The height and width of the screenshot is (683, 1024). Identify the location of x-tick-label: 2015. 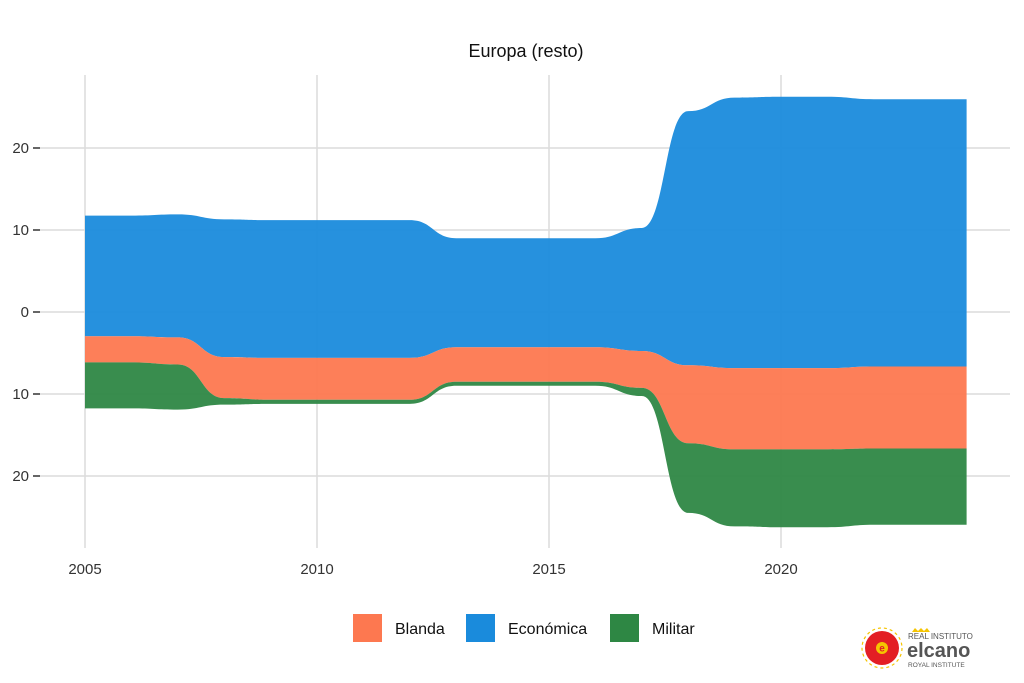
(548, 569).